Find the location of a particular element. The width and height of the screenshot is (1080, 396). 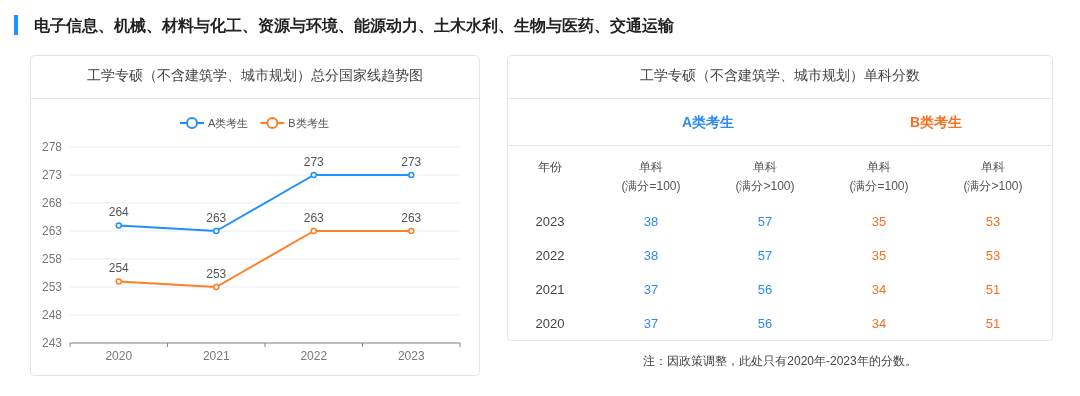

y-tick-label: 2020 is located at coordinates (550, 323).